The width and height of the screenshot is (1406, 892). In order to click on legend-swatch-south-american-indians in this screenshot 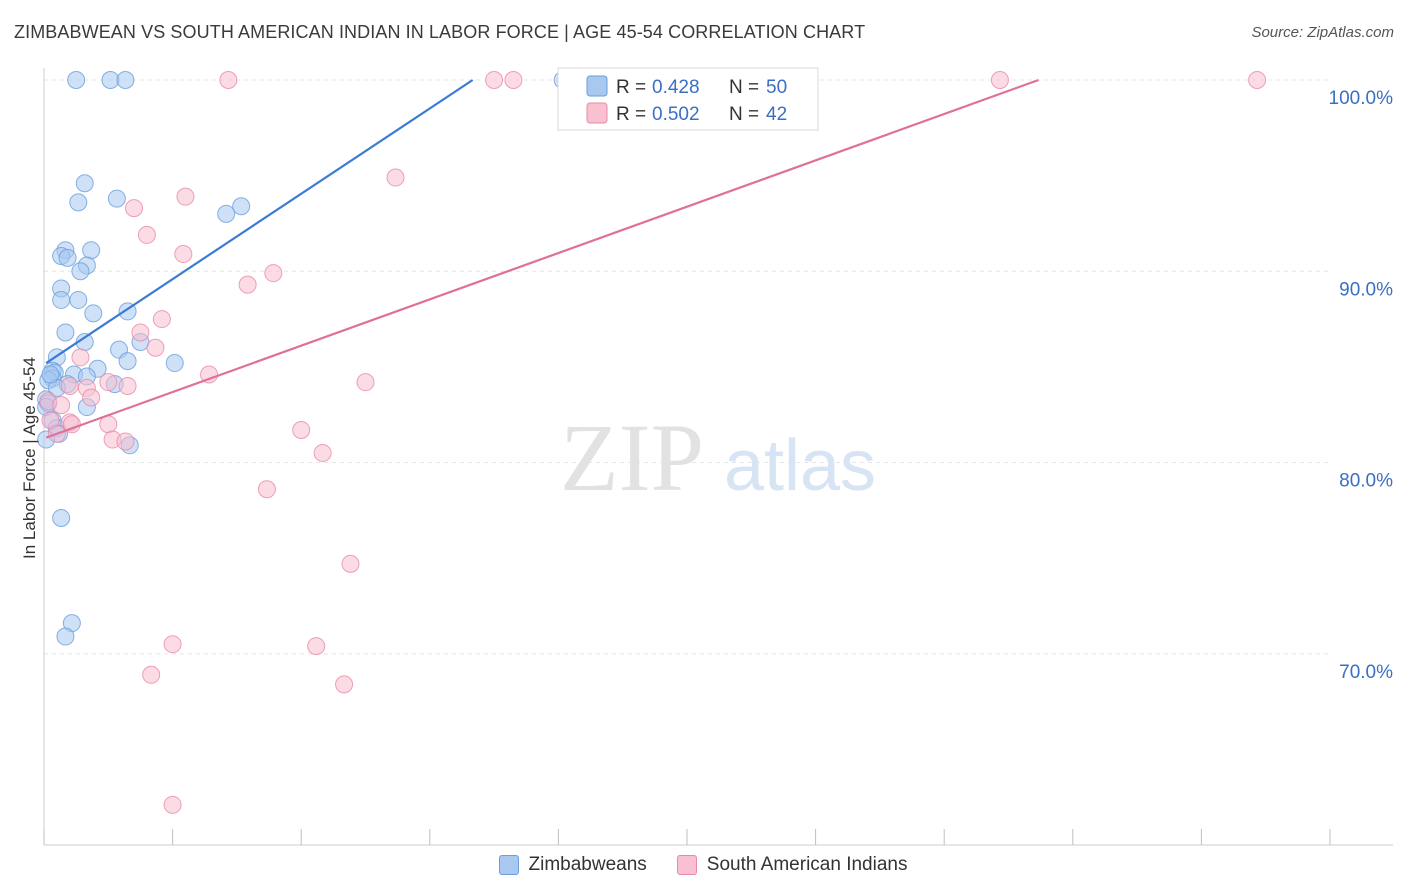, I will do `click(686, 865)`.